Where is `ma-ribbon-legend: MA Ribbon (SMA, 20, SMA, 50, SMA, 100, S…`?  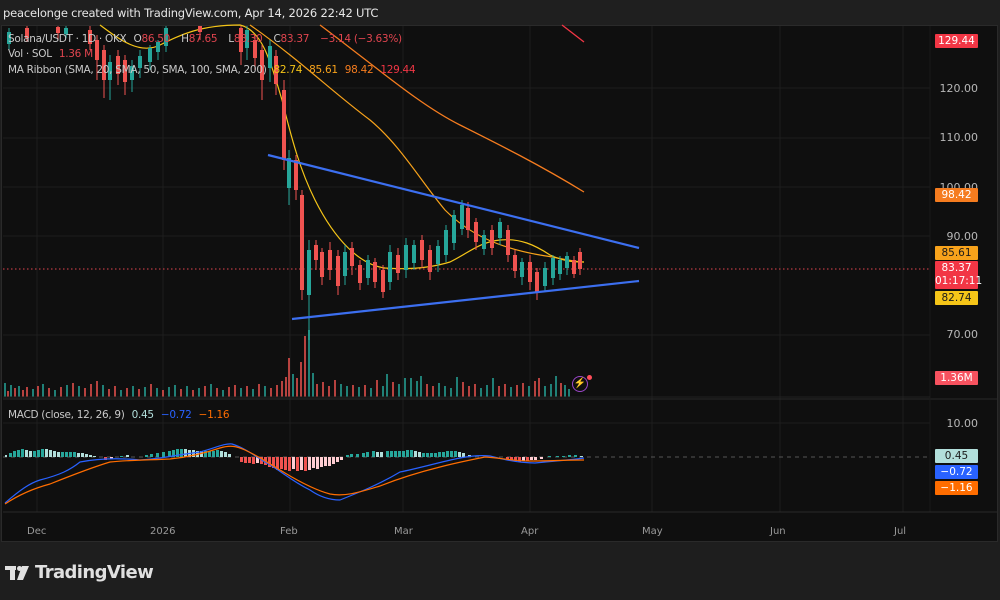
ma-ribbon-legend: MA Ribbon (SMA, 20, SMA, 50, SMA, 100, S… is located at coordinates (213, 70).